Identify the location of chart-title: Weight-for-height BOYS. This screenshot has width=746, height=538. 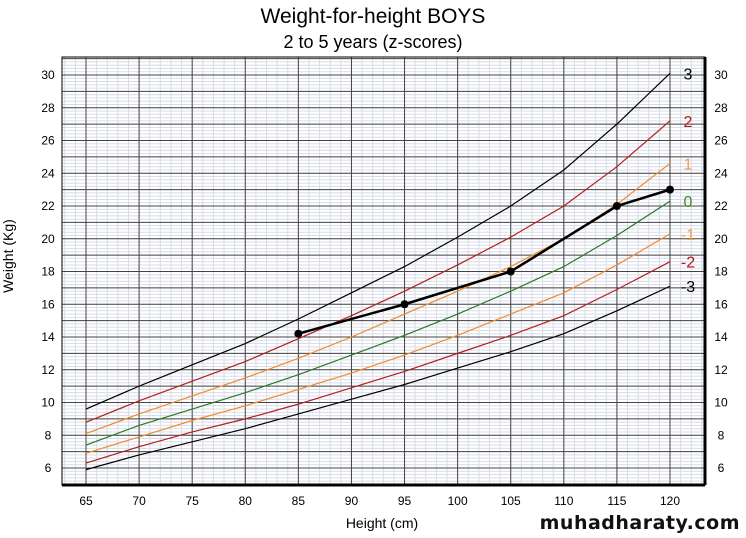
(373, 16).